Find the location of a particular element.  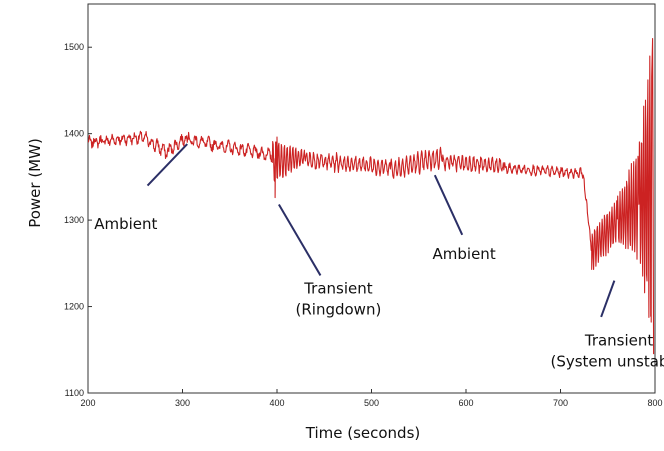

annotation-text: (Ringdown) is located at coordinates (339, 310).